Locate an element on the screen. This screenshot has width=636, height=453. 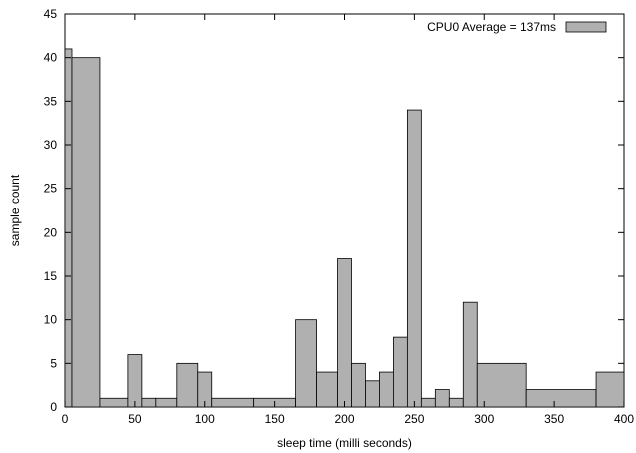
x-tick-label-100: 100 is located at coordinates (205, 419).